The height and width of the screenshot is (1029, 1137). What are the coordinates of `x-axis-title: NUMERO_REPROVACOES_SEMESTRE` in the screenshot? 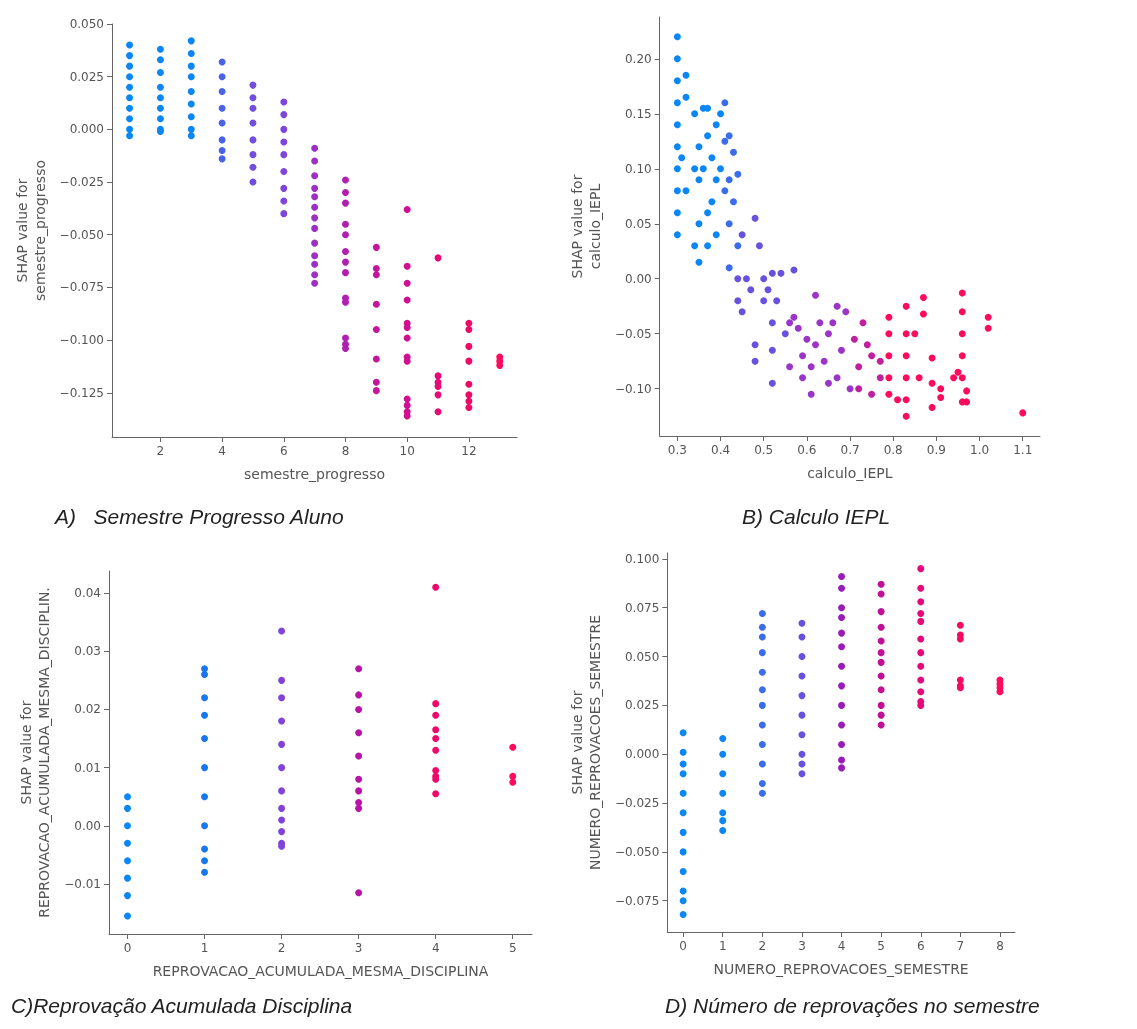 It's located at (841, 969).